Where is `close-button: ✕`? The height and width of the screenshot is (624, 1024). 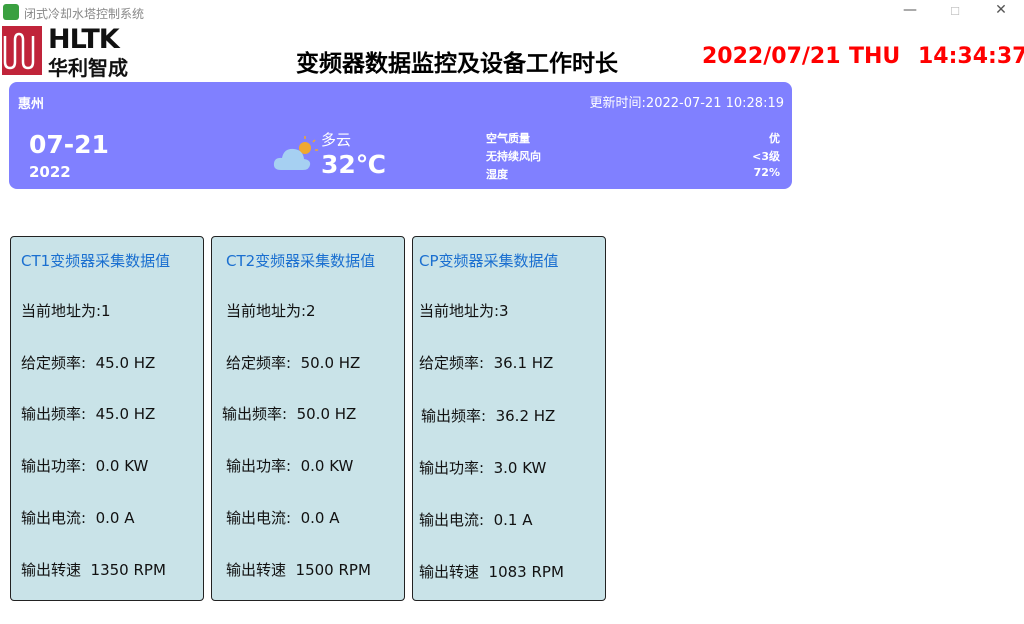
close-button: ✕ is located at coordinates (1001, 10).